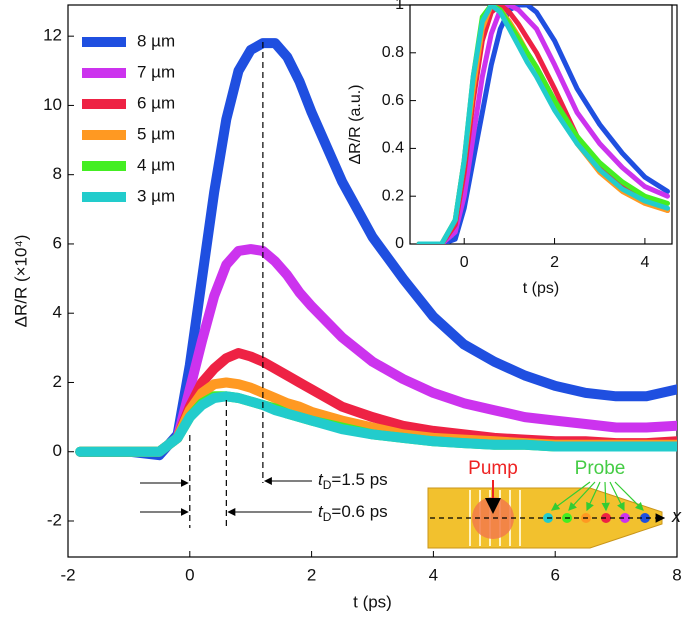 The width and height of the screenshot is (685, 619). I want to click on probe-arrows, so click(597, 496).